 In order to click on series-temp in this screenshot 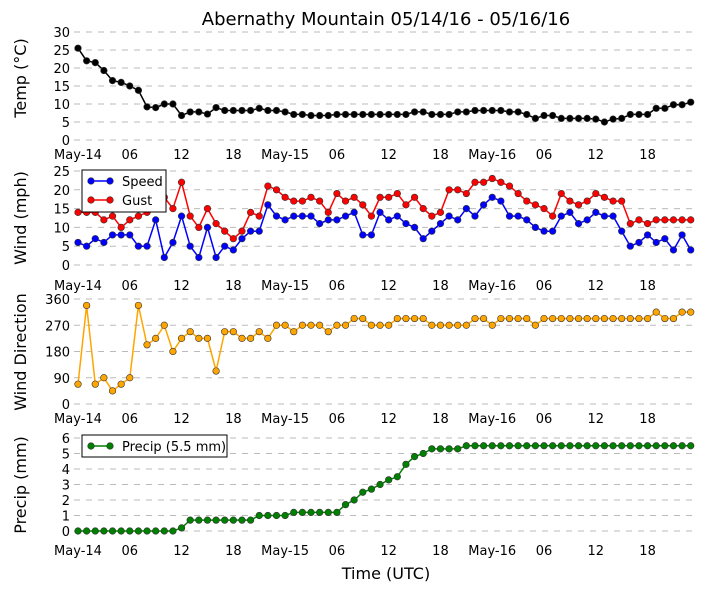, I will do `click(384, 85)`.